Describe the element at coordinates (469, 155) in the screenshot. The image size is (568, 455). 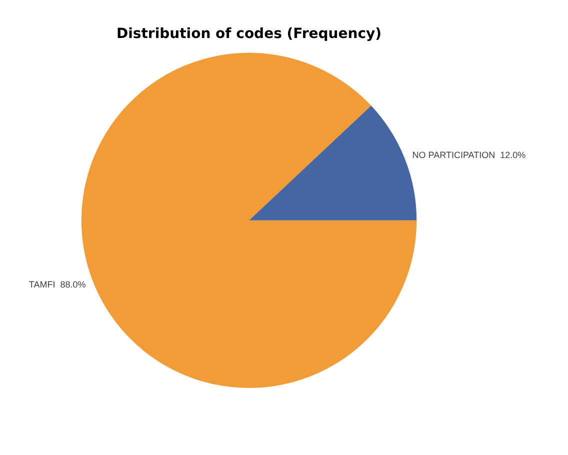
I see `slice-label: NO PARTICIPATION 12.0%` at that location.